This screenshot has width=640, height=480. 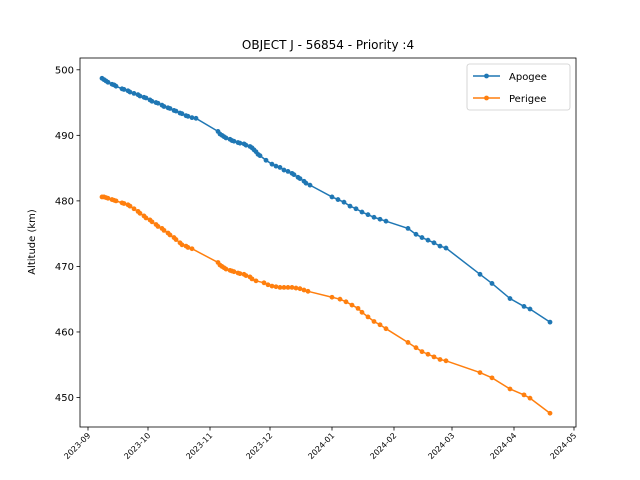 I want to click on x-tick-label: 2023-10, so click(x=137, y=446).